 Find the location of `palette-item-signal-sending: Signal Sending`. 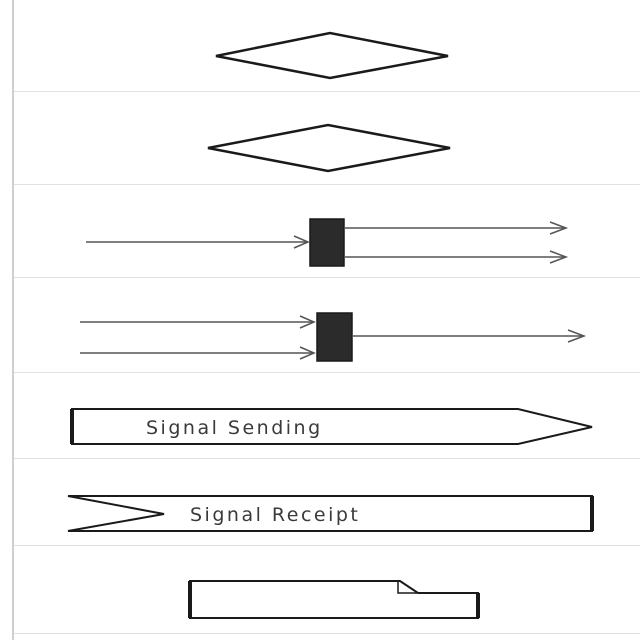

palette-item-signal-sending: Signal Sending is located at coordinates (327, 416).